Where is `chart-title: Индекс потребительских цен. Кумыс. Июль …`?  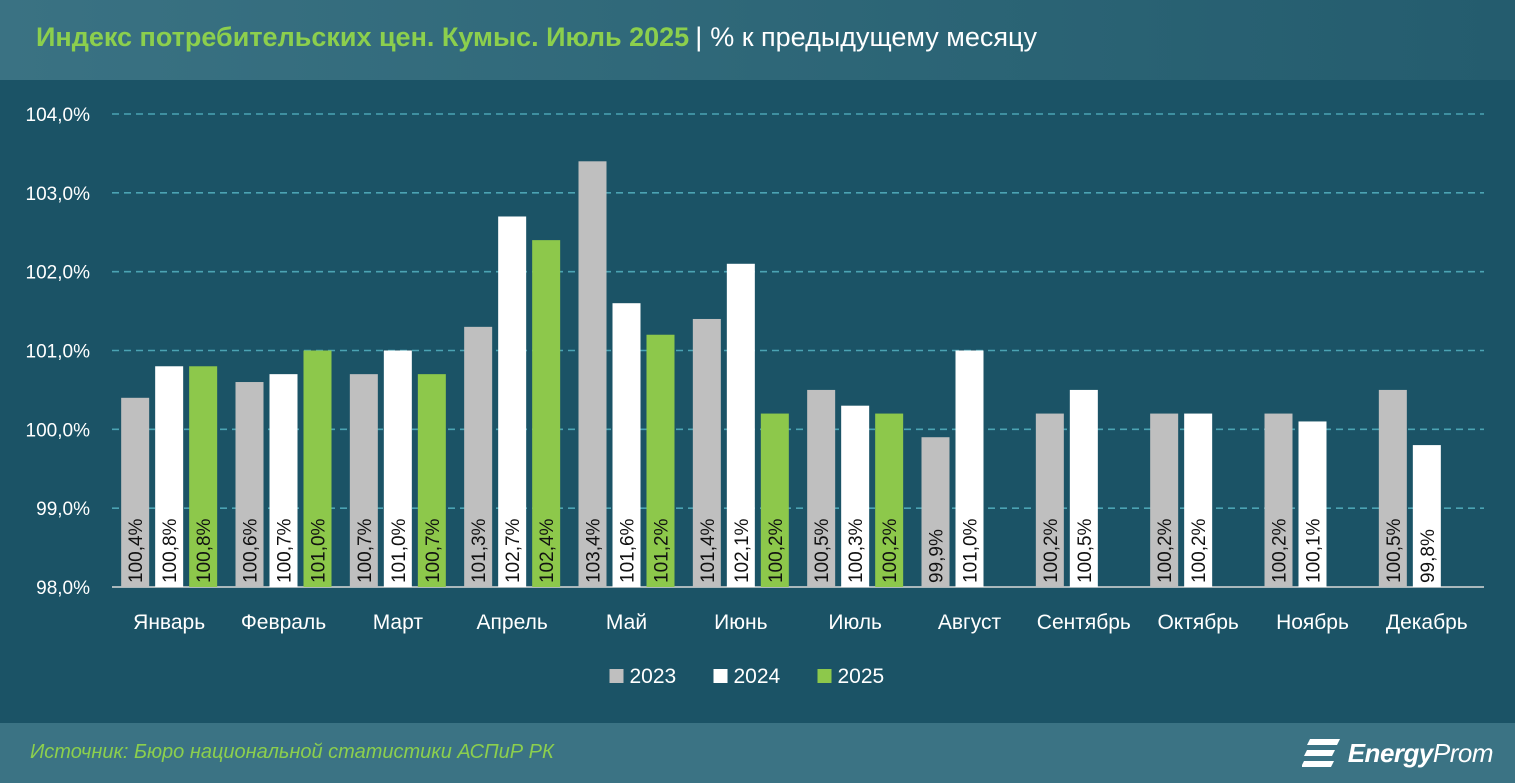 chart-title: Индекс потребительских цен. Кумыс. Июль … is located at coordinates (536, 37).